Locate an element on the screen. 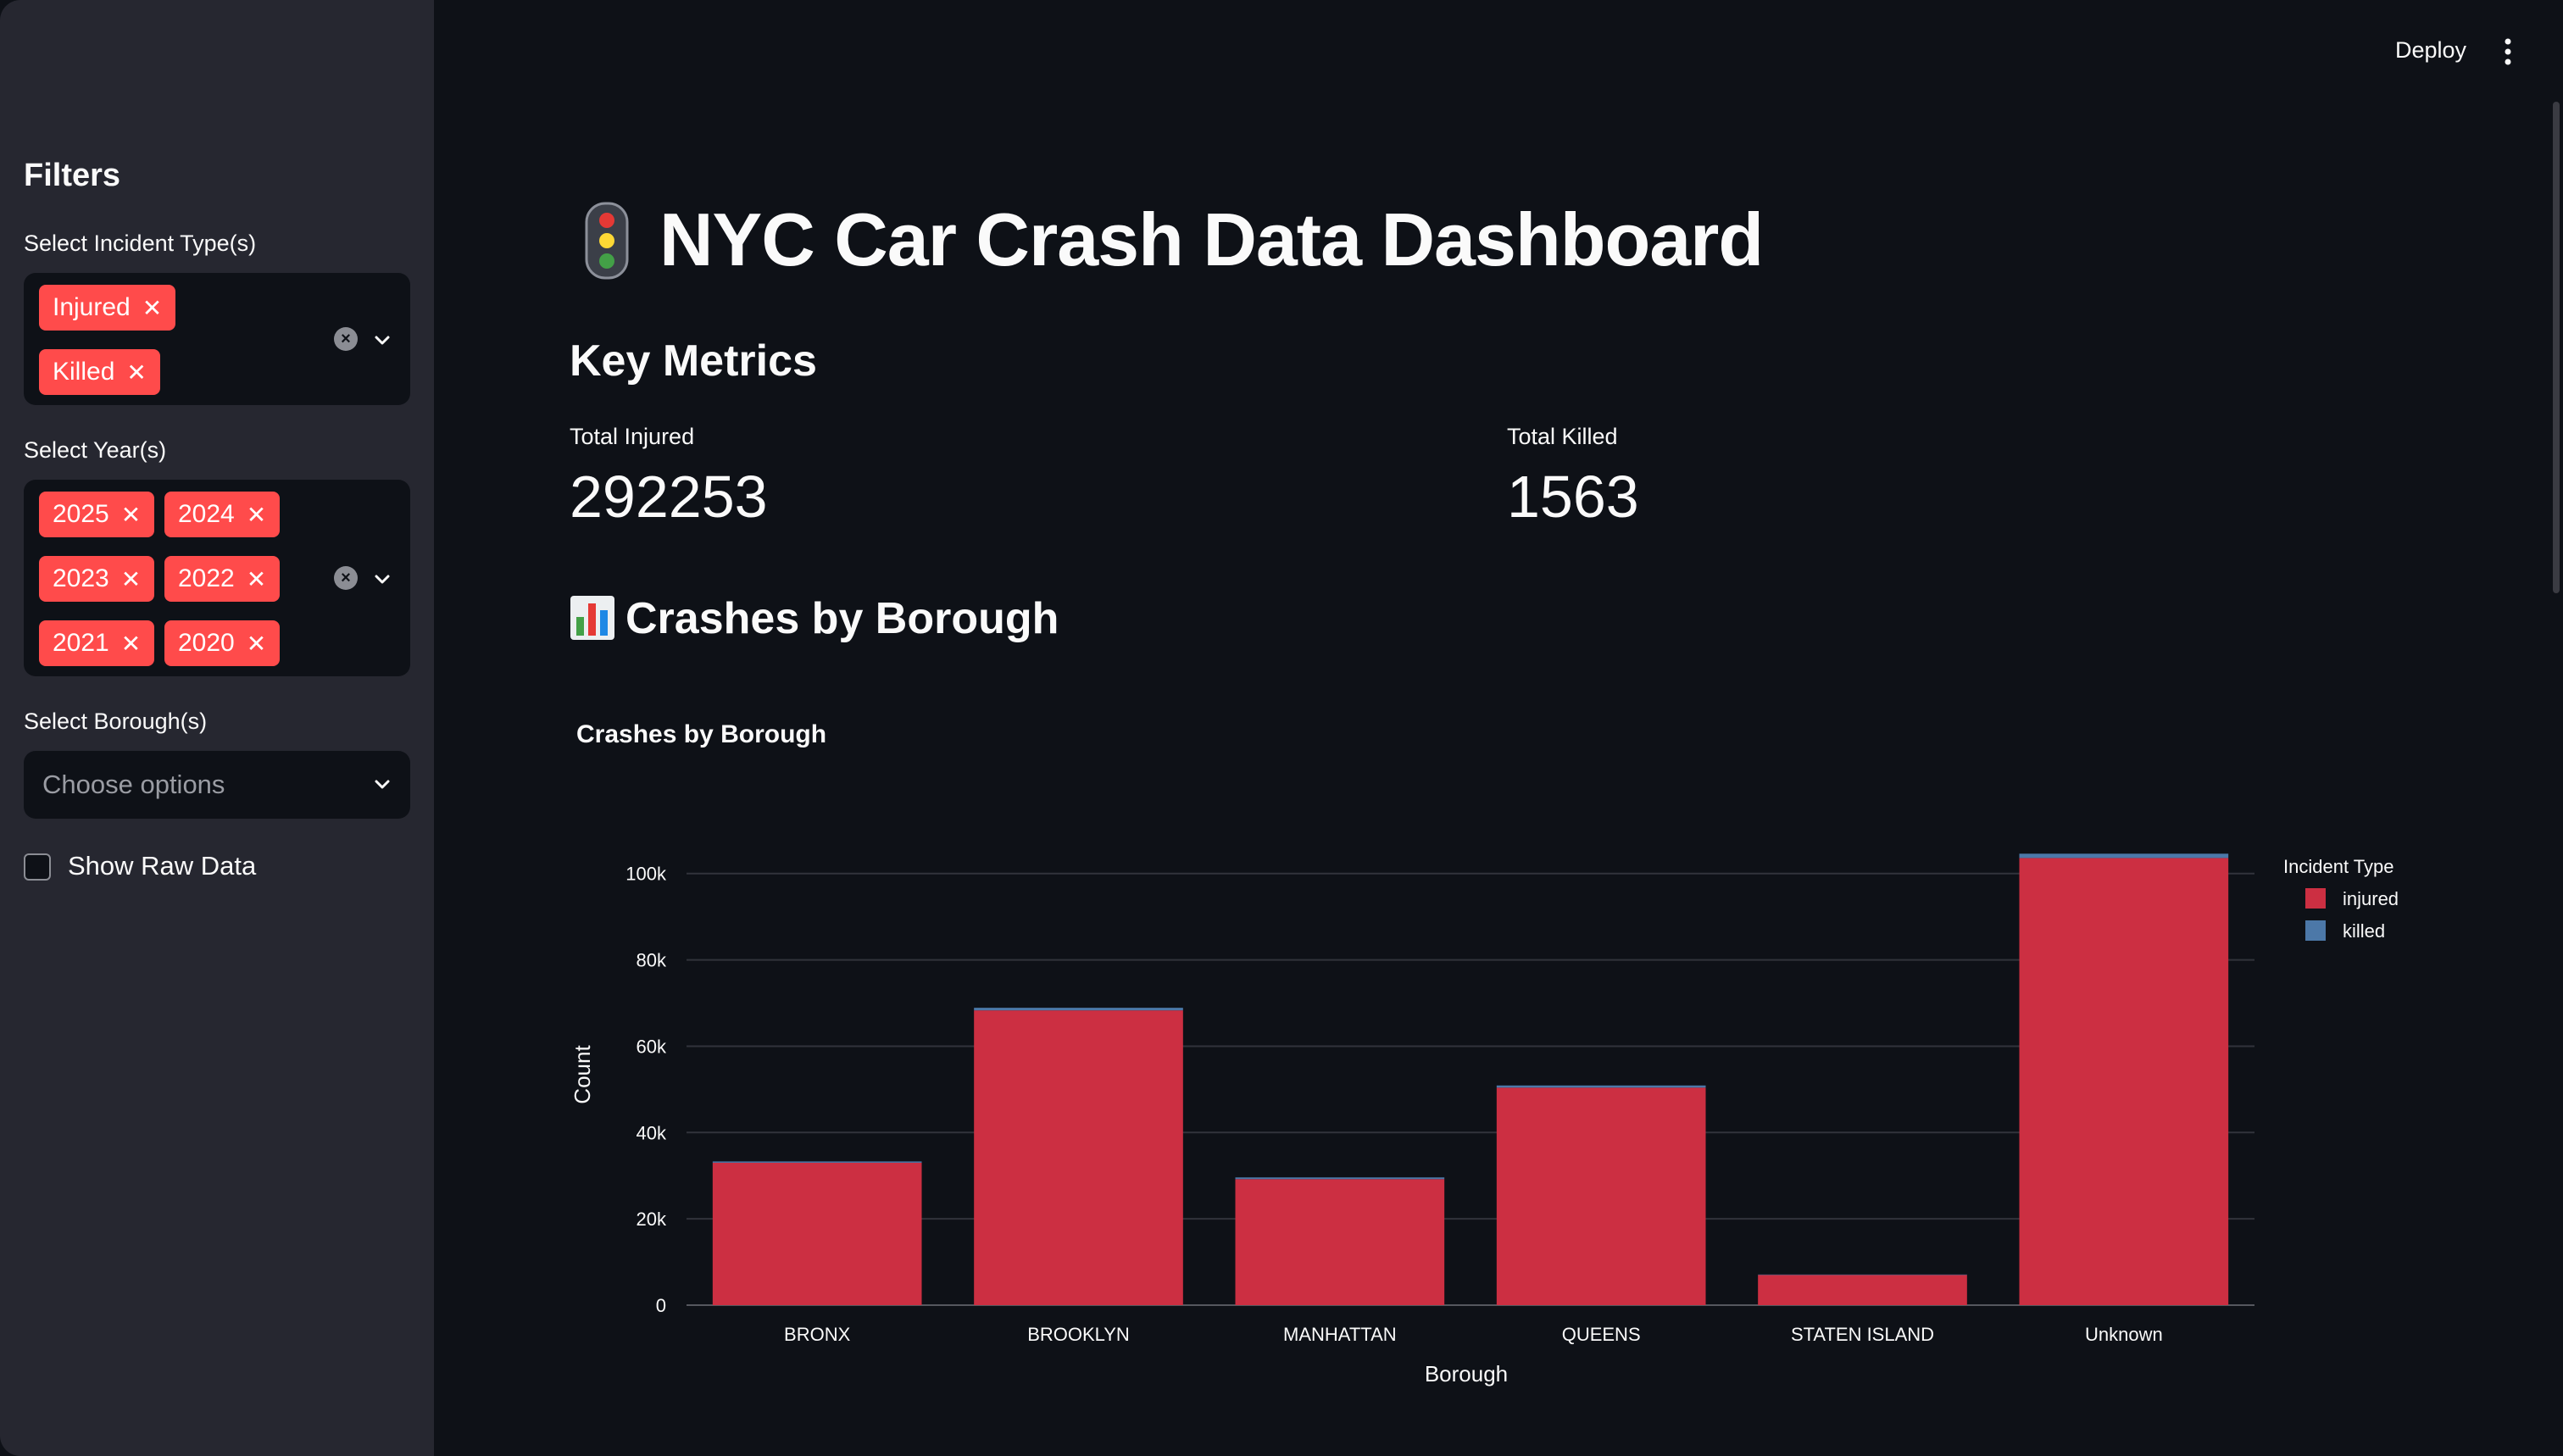  chip-label: Injured is located at coordinates (92, 307).